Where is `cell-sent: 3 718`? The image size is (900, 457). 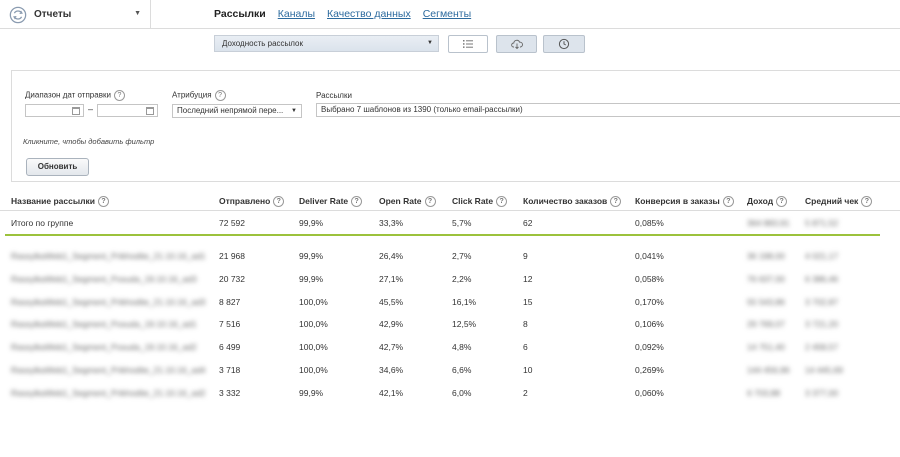 cell-sent: 3 718 is located at coordinates (230, 370).